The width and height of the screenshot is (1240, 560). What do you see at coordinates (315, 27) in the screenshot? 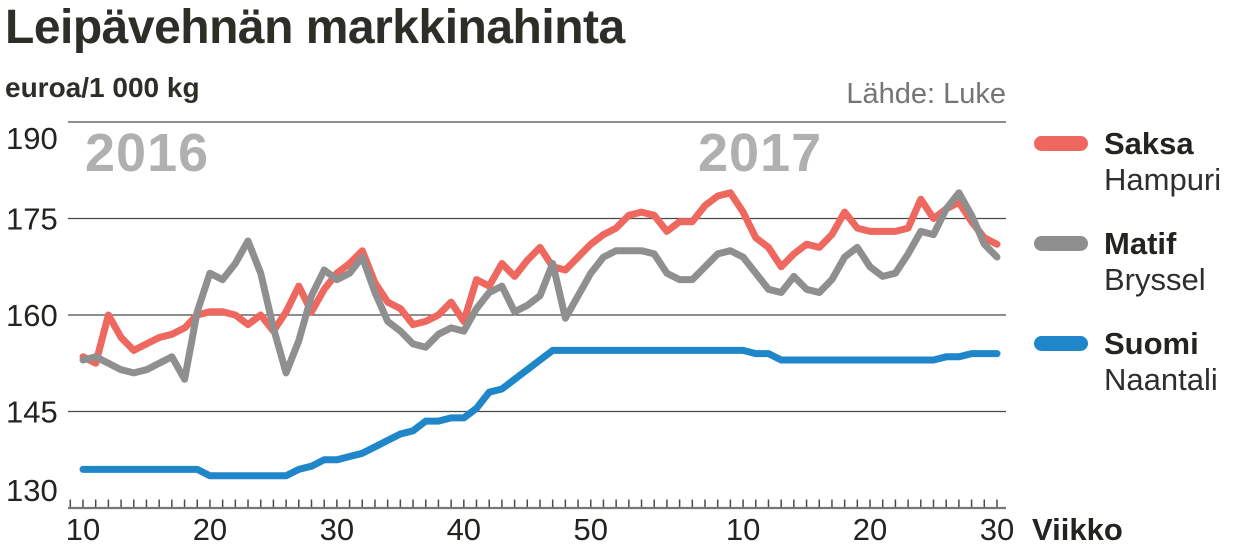
I see `page-title: Leipävehnän markkinahinta` at bounding box center [315, 27].